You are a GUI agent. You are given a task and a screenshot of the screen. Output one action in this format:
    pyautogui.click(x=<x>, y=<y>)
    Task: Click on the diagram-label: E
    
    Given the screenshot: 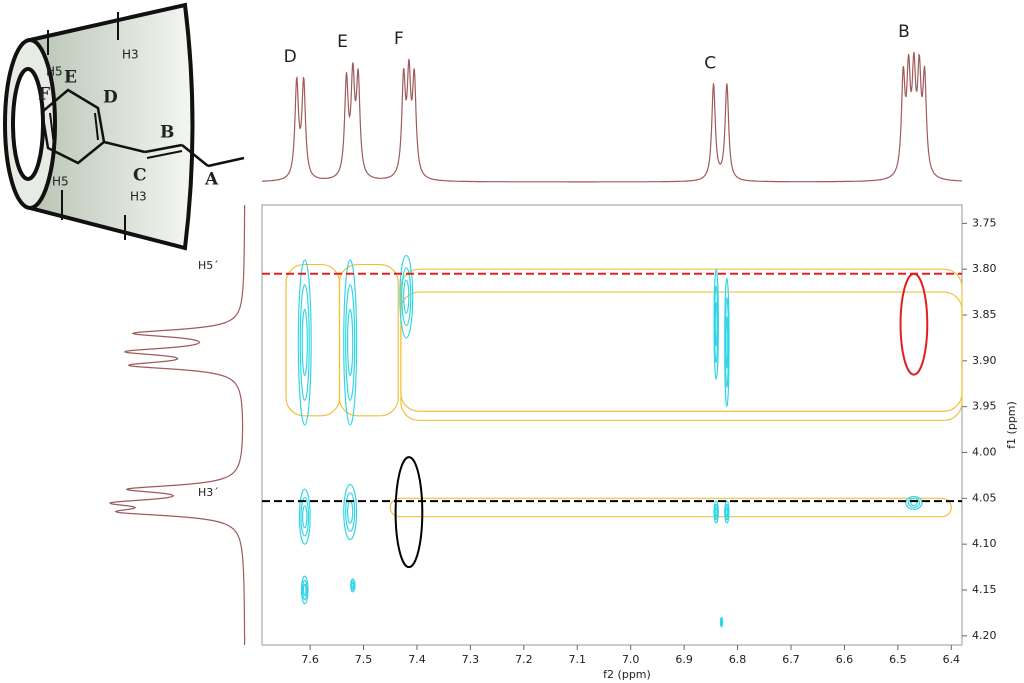 What is the action you would take?
    pyautogui.click(x=70, y=78)
    